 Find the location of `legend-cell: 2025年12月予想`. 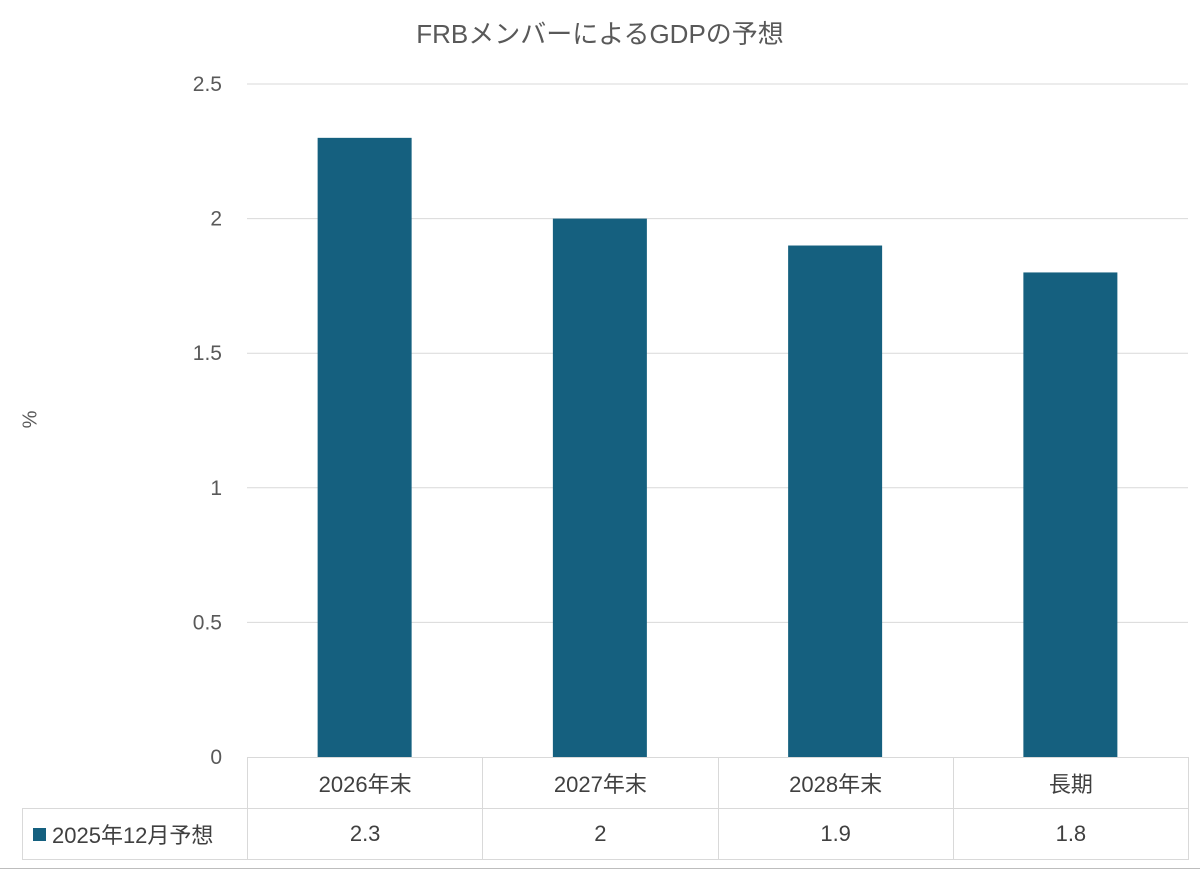

legend-cell: 2025年12月予想 is located at coordinates (135, 834).